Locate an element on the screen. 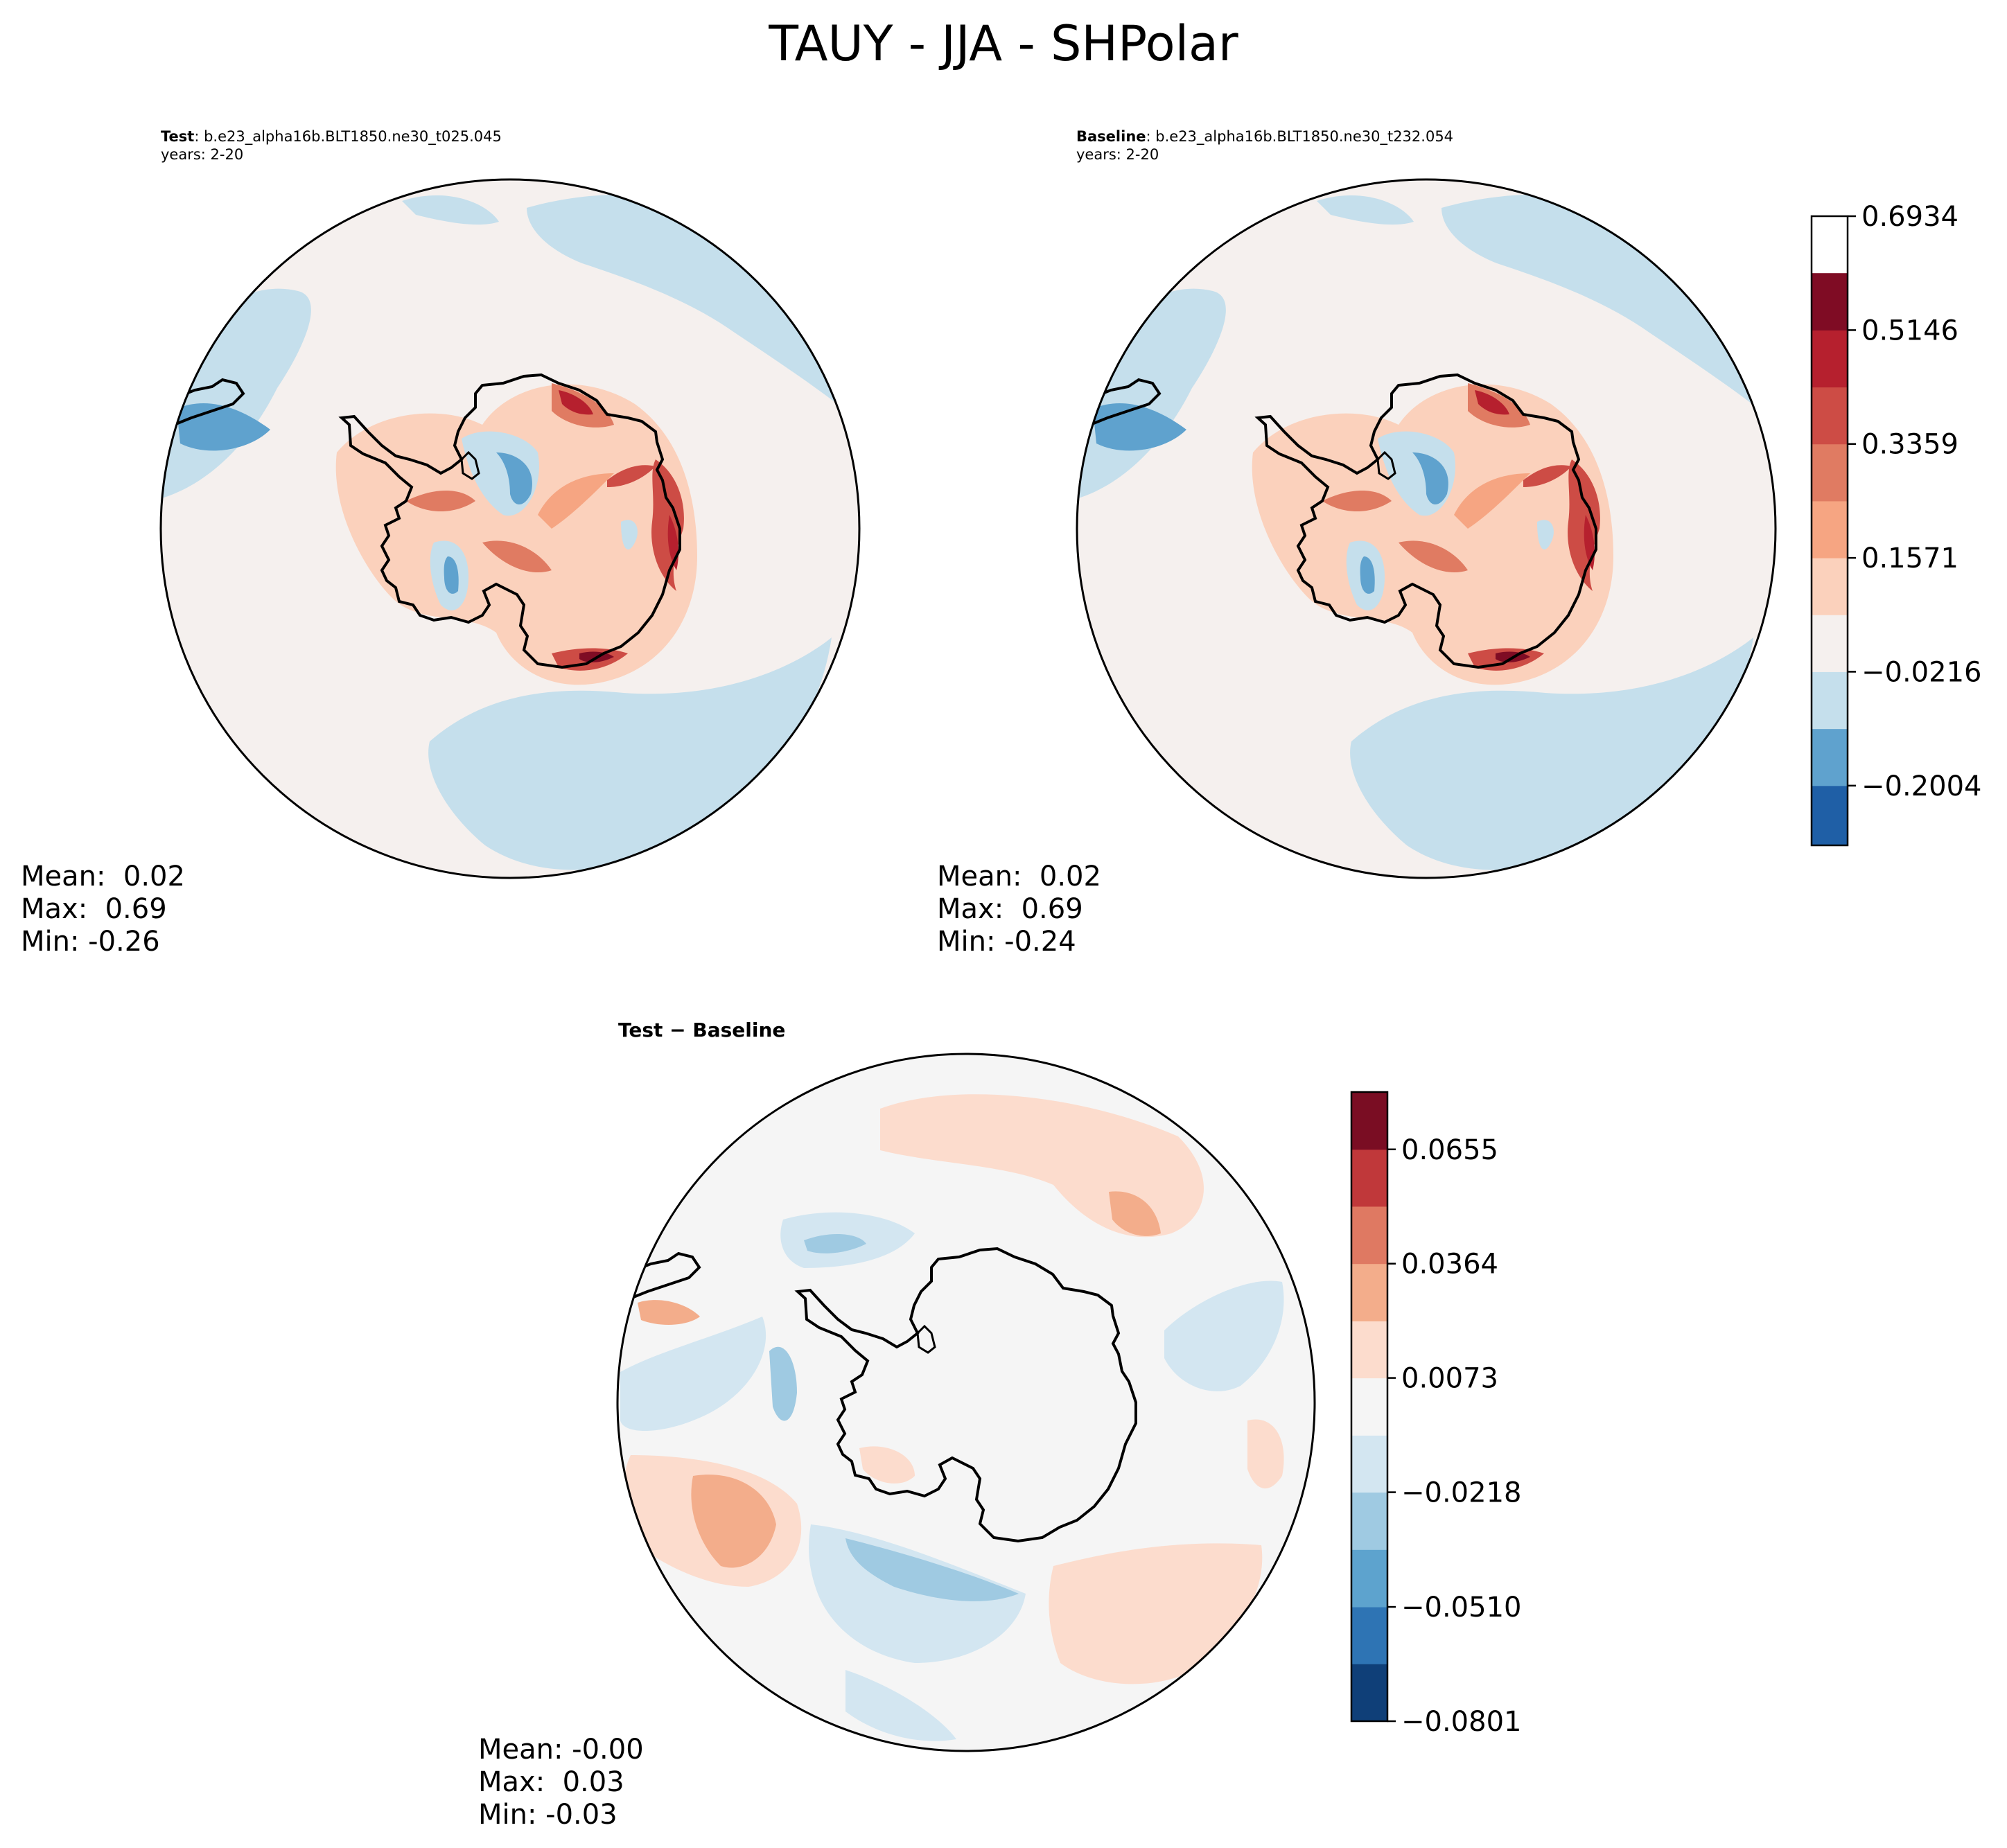 The image size is (2007, 1848). baseline-mean: Mean: 0.02 is located at coordinates (1019, 876).